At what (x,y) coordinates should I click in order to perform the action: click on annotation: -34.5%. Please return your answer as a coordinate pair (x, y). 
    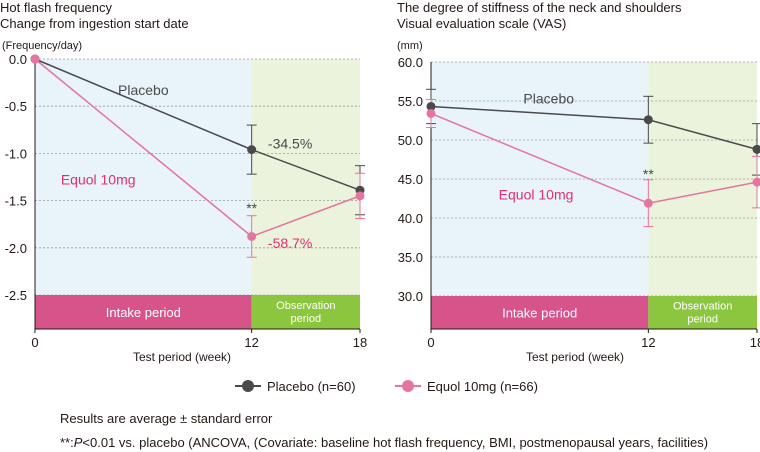
    Looking at the image, I should click on (290, 144).